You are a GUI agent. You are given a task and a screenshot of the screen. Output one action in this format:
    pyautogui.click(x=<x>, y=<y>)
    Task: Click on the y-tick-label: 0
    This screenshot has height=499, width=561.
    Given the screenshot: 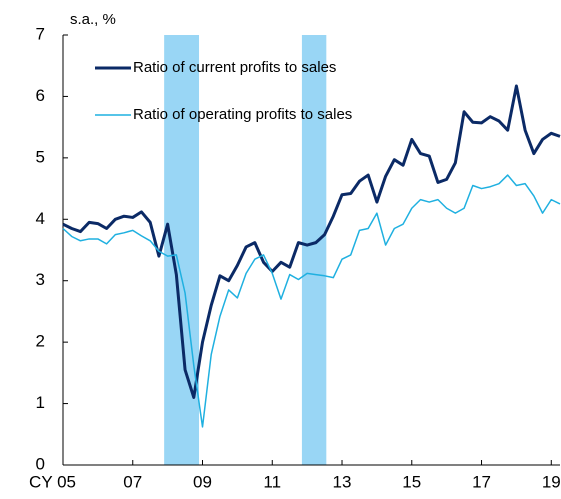 What is the action you would take?
    pyautogui.click(x=40, y=463)
    